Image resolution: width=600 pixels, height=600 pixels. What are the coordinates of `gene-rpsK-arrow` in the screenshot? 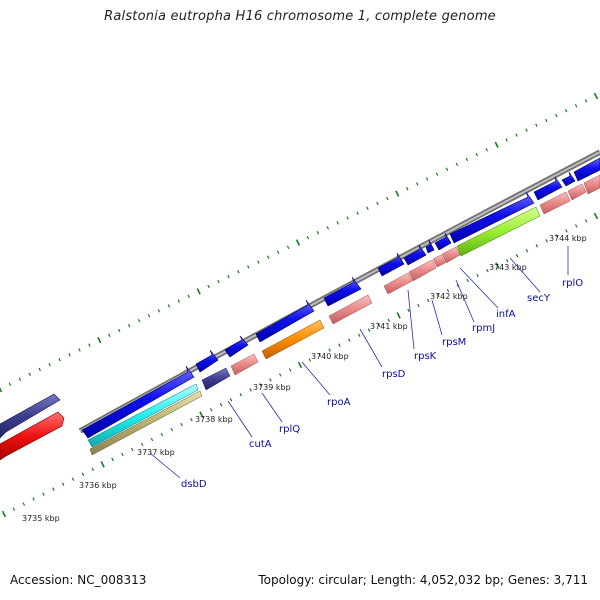 It's located at (391, 264).